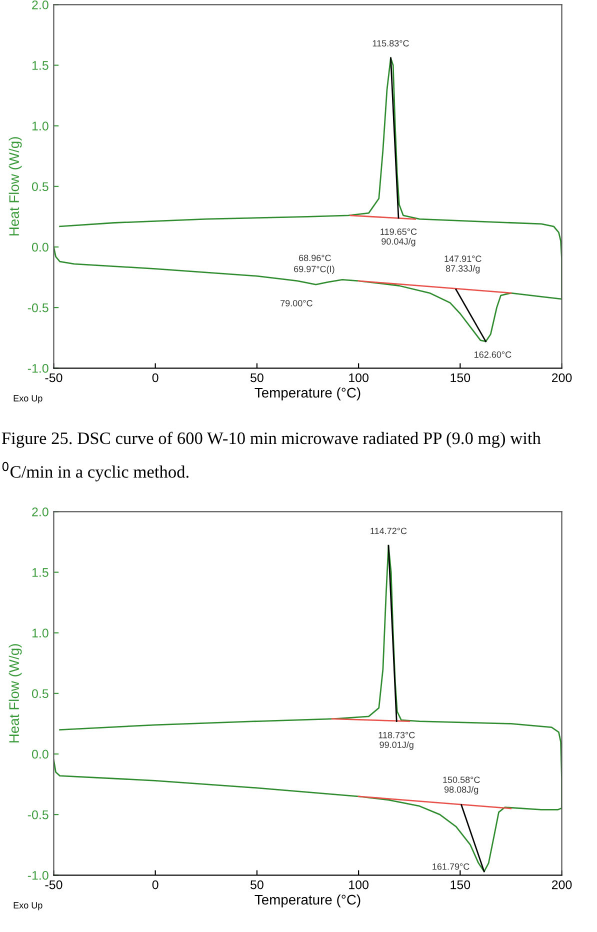 The height and width of the screenshot is (932, 597). I want to click on caption: Figure 25. DSC curve of 600 W-10 min microwave radiated PP (9.0 mg) with $^{0}$C/min in a cyclic method., so click(271, 457).